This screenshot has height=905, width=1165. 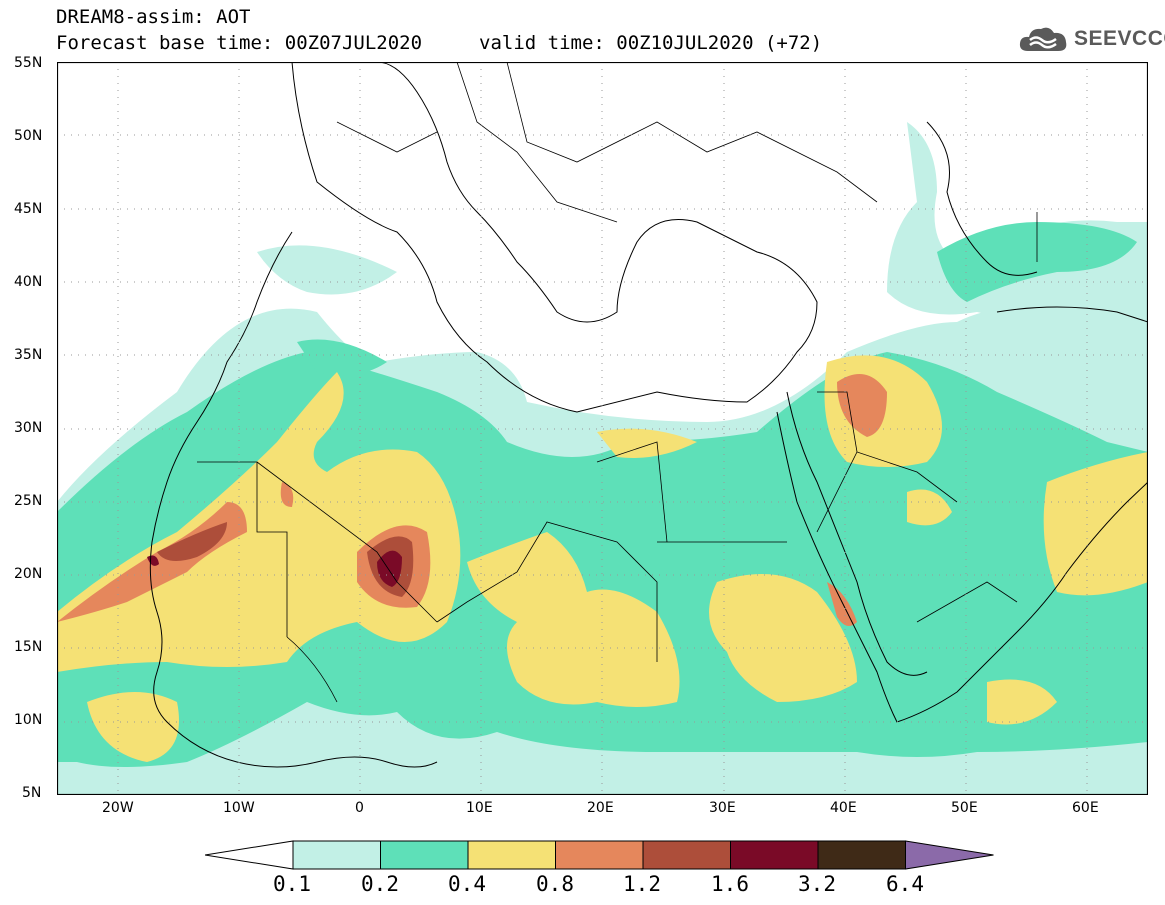 I want to click on forecast-base-time: Forecast base time: 00Z07JUL2020, so click(x=239, y=43).